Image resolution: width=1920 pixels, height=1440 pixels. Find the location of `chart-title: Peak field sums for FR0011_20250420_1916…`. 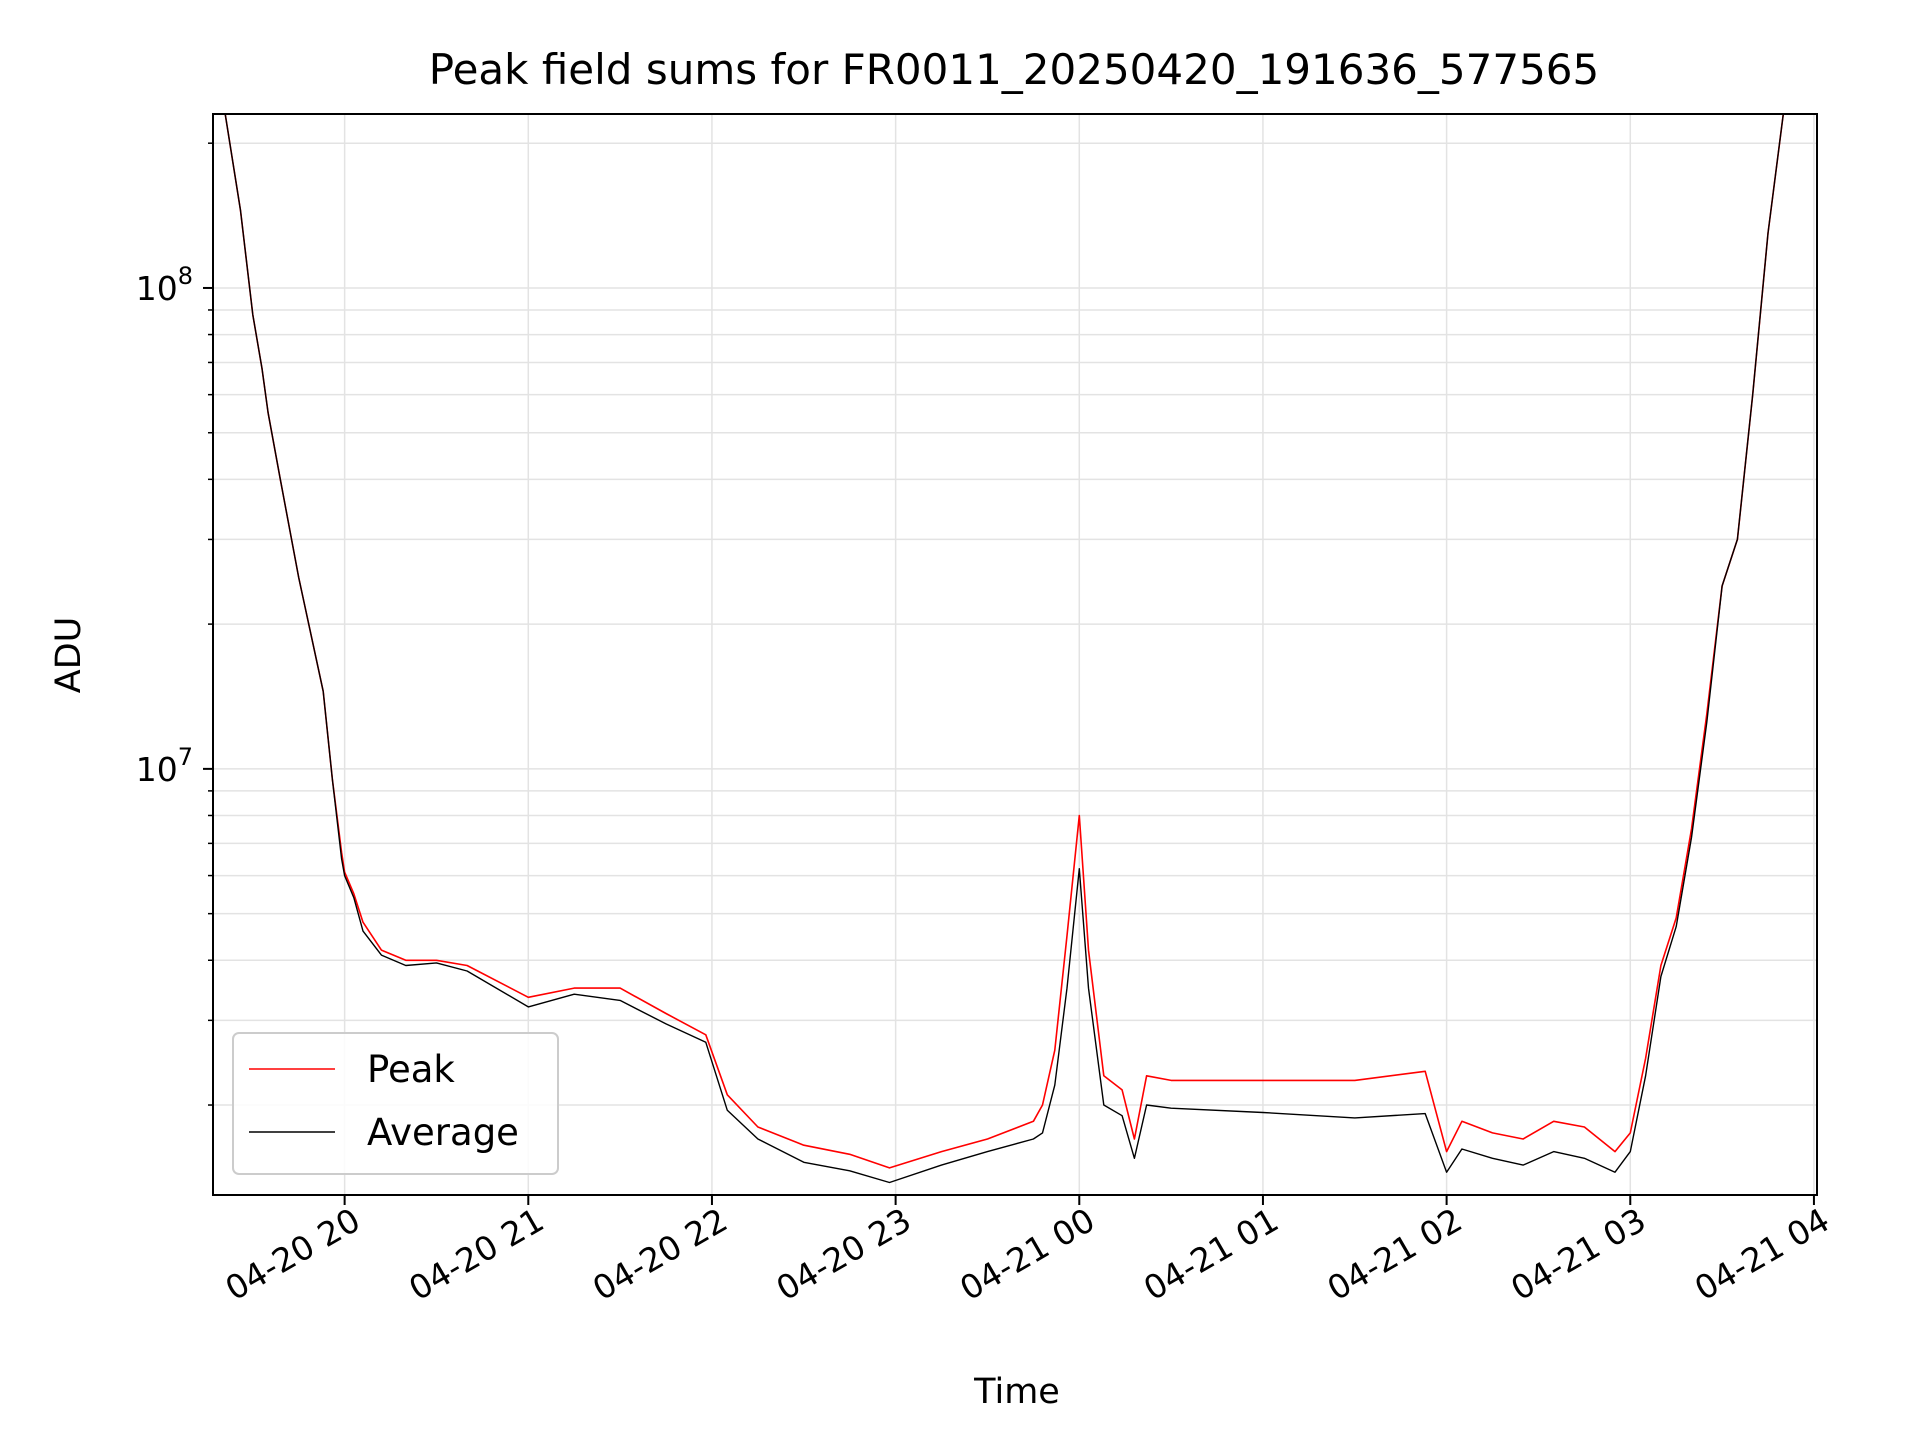

chart-title: Peak field sums for FR0011_20250420_1916… is located at coordinates (1014, 69).